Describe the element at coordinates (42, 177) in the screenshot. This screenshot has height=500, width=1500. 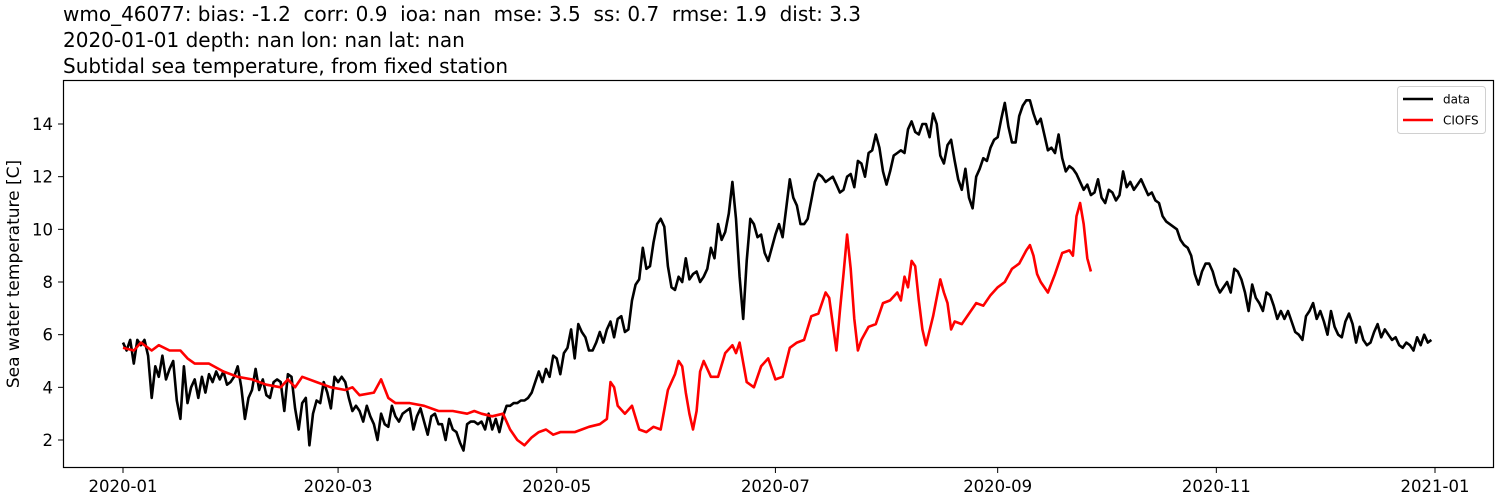
I see `y-tick-label: 12` at that location.